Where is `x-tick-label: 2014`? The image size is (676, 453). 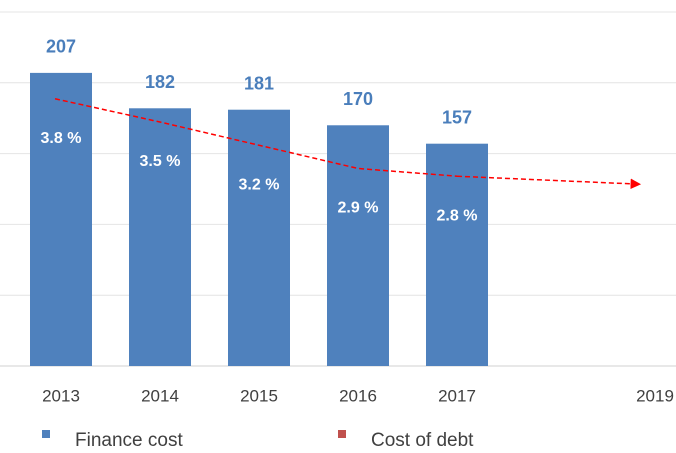
x-tick-label: 2014 is located at coordinates (160, 395).